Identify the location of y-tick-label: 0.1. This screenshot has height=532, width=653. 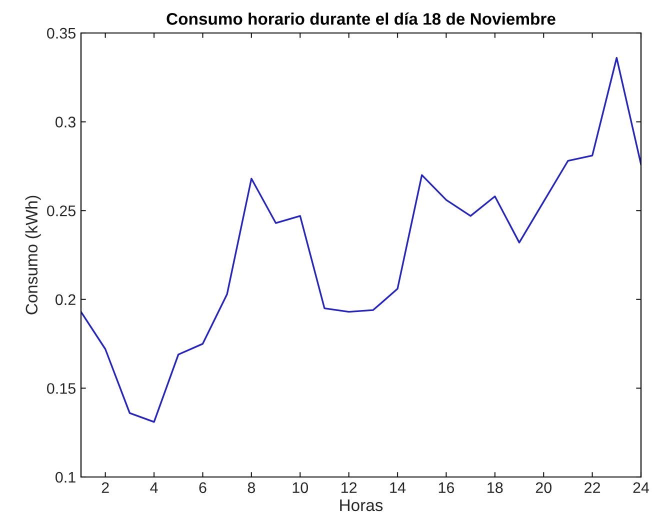
(66, 477).